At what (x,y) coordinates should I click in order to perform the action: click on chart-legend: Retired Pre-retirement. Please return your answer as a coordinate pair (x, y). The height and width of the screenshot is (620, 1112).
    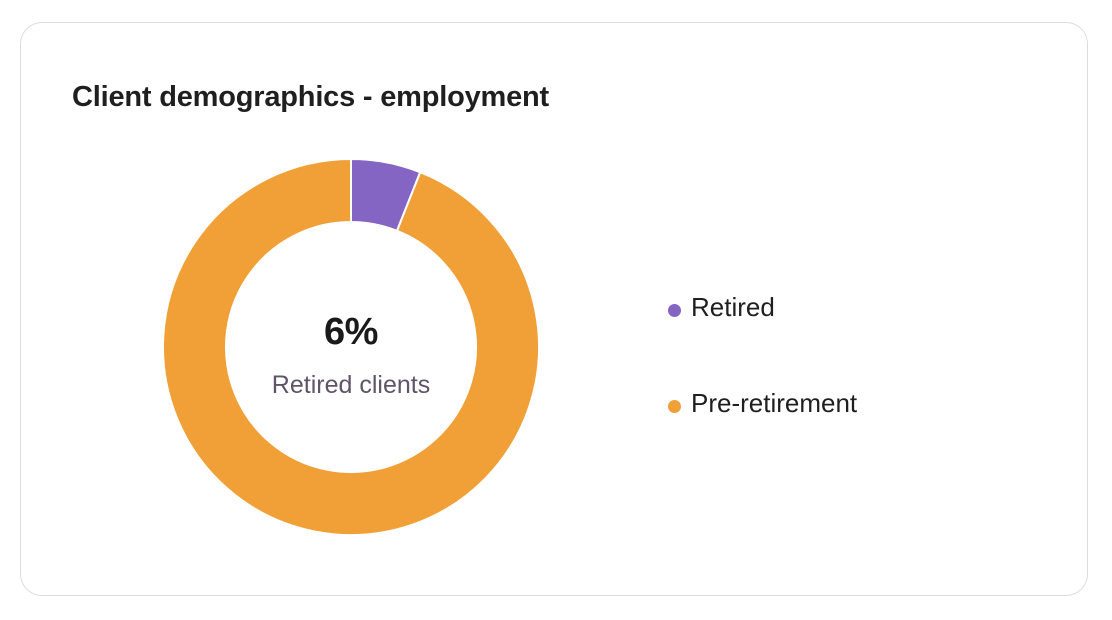
    Looking at the image, I should click on (762, 385).